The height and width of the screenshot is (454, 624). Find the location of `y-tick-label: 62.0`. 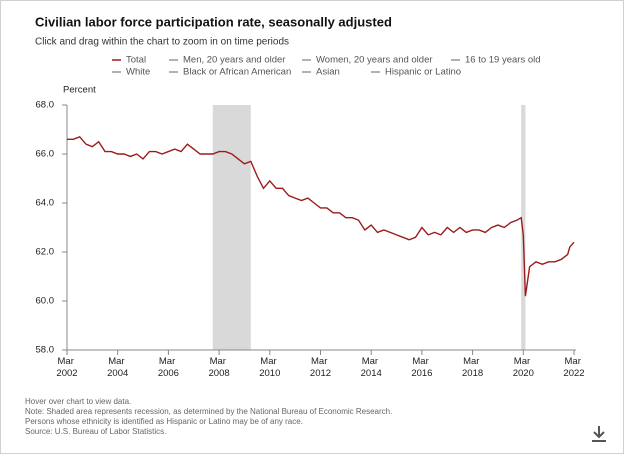

y-tick-label: 62.0 is located at coordinates (45, 252).